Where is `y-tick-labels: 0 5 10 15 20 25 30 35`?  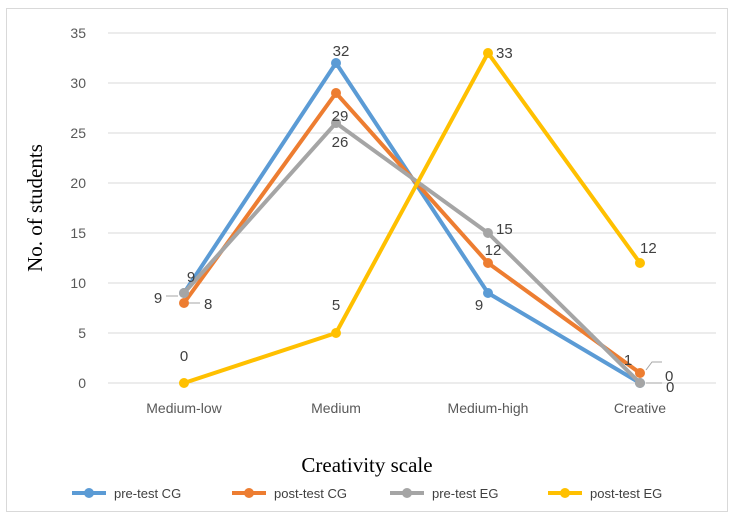 y-tick-labels: 0 5 10 15 20 25 30 35 is located at coordinates (78, 208).